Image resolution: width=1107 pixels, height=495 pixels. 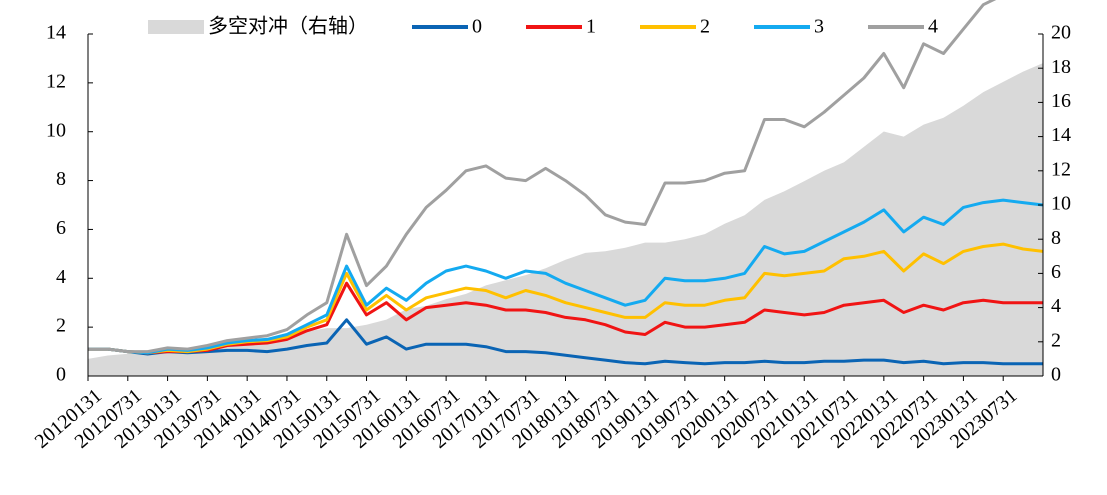 What do you see at coordinates (56, 33) in the screenshot?
I see `y-tick-label: 14` at bounding box center [56, 33].